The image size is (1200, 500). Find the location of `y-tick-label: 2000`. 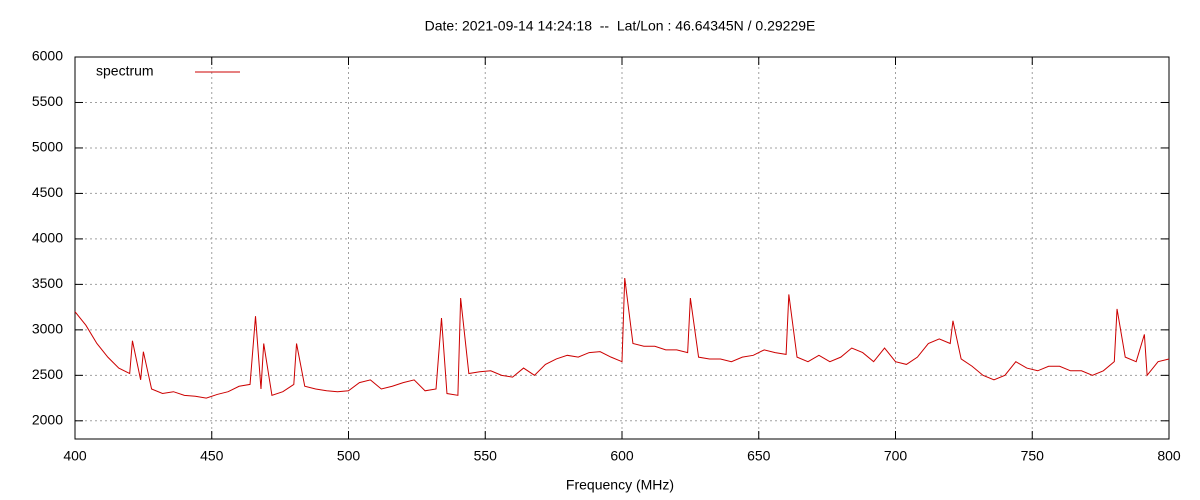

y-tick-label: 2000 is located at coordinates (47, 420).